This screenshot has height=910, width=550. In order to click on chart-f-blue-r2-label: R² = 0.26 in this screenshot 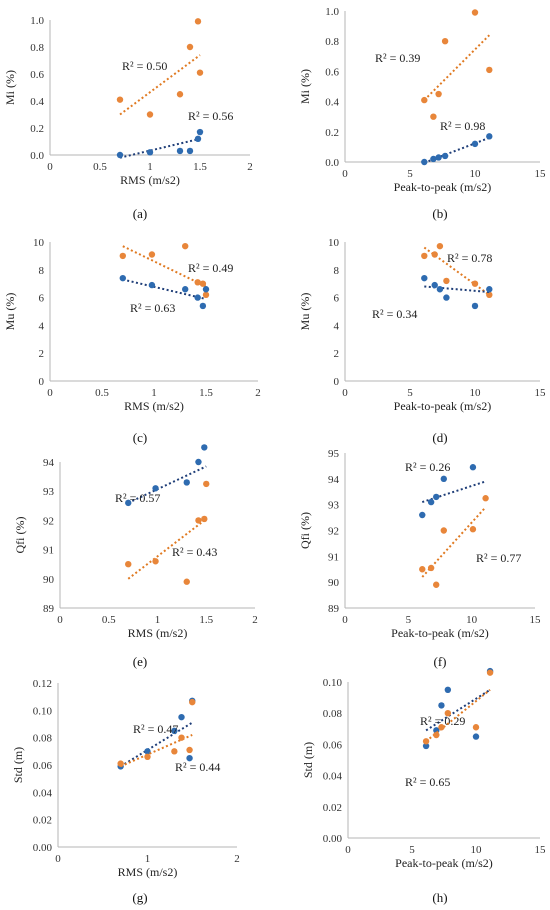, I will do `click(427, 467)`.